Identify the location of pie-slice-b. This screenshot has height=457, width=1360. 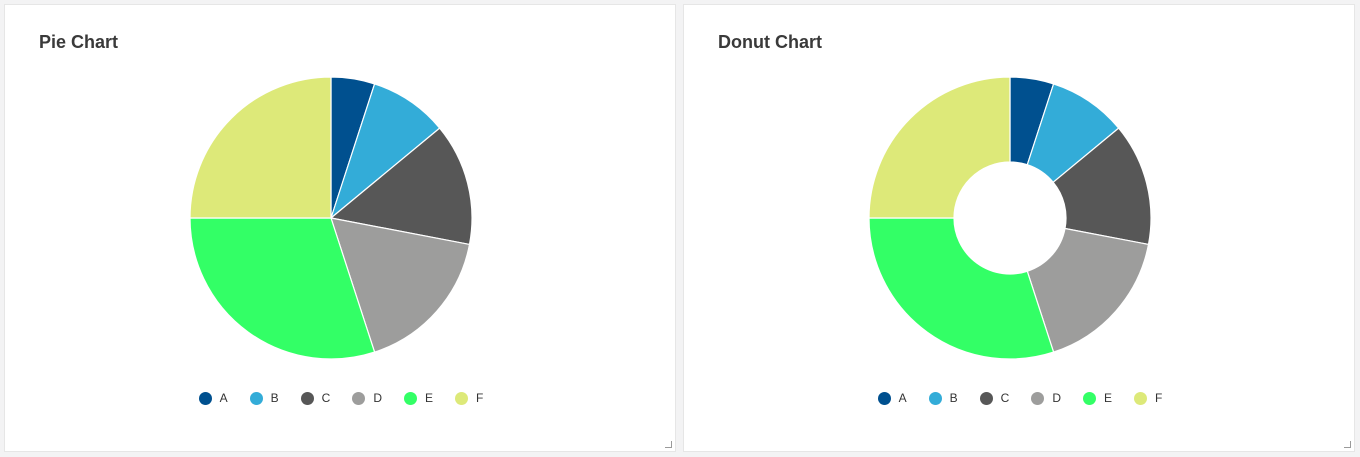
(385, 151).